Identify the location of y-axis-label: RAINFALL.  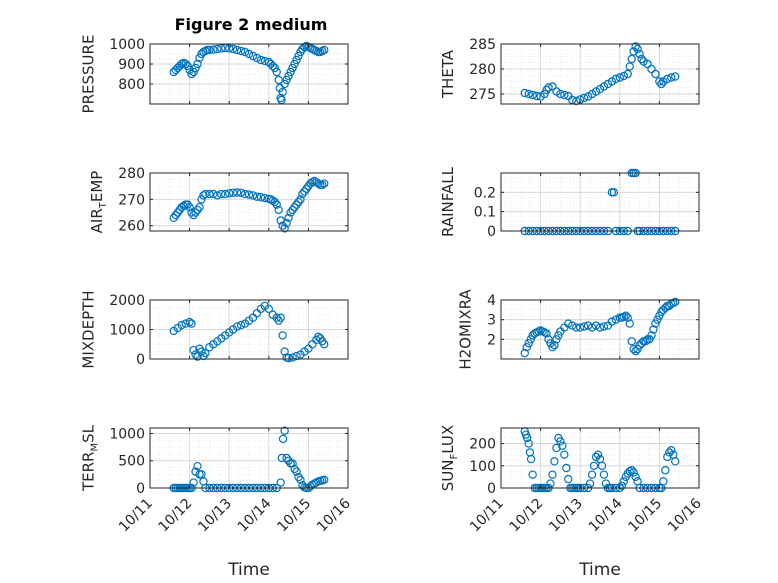
(448, 201).